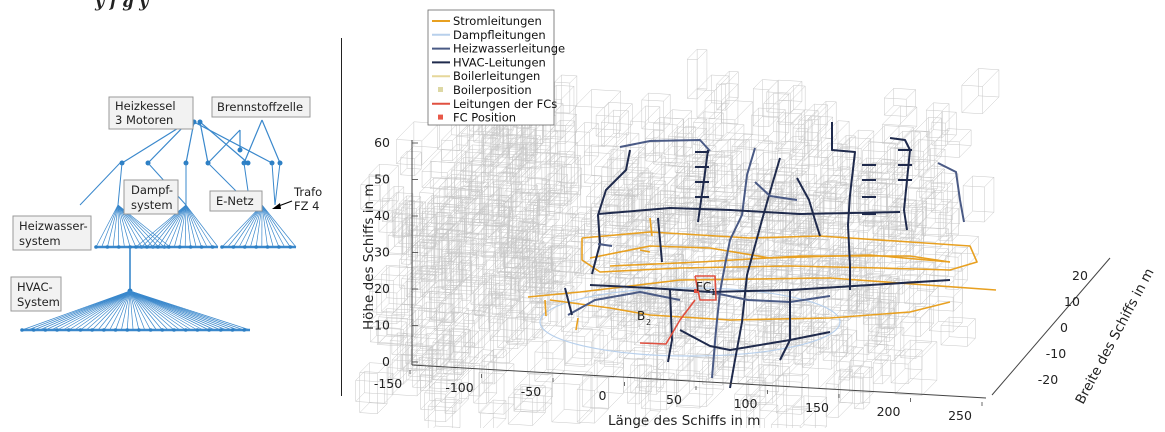 The image size is (1165, 432). I want to click on enetz-edge, so click(267, 226).